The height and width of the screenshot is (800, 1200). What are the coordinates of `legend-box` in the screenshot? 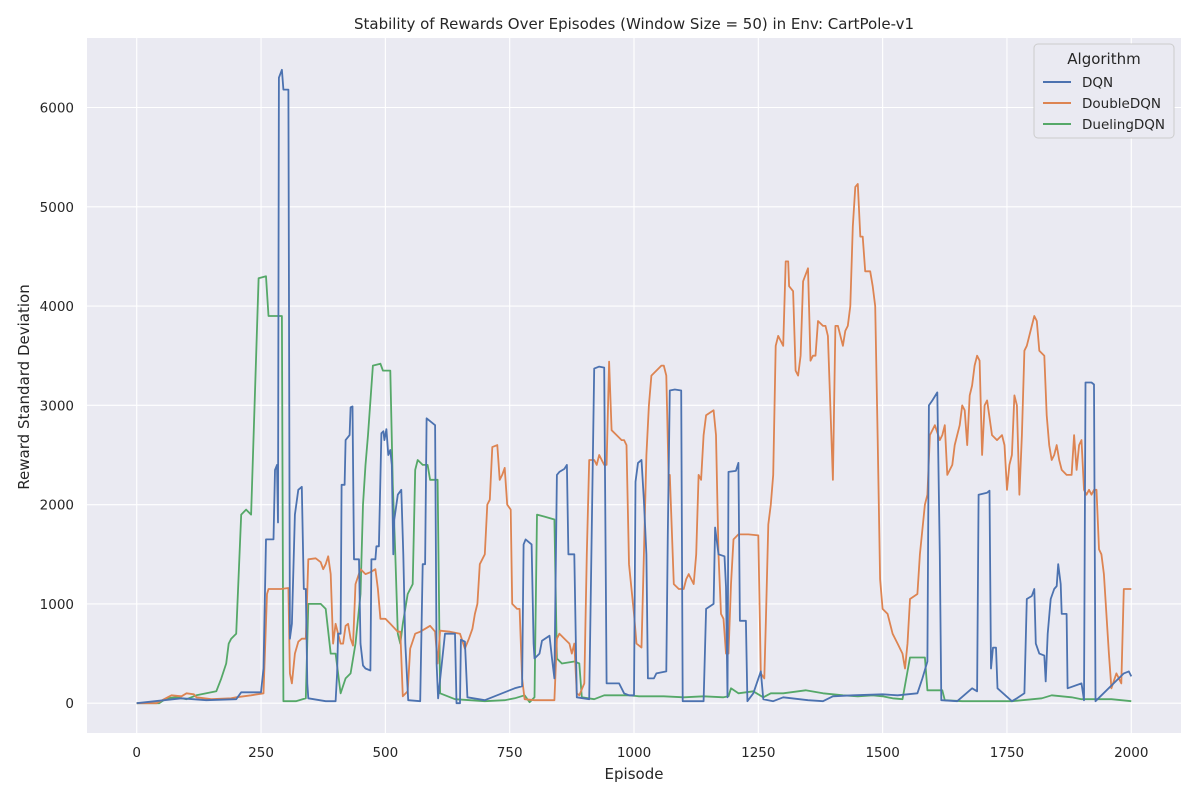 It's located at (1104, 91).